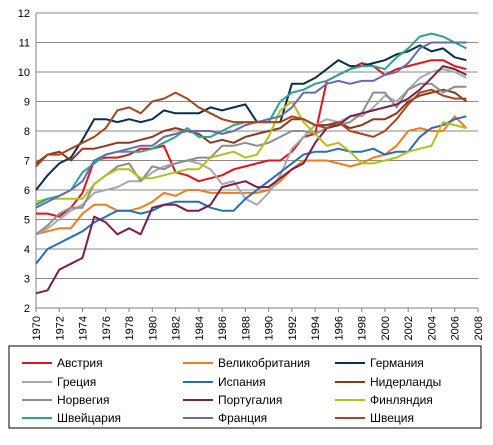  I want to click on x-tick-label: 1996, so click(339, 328).